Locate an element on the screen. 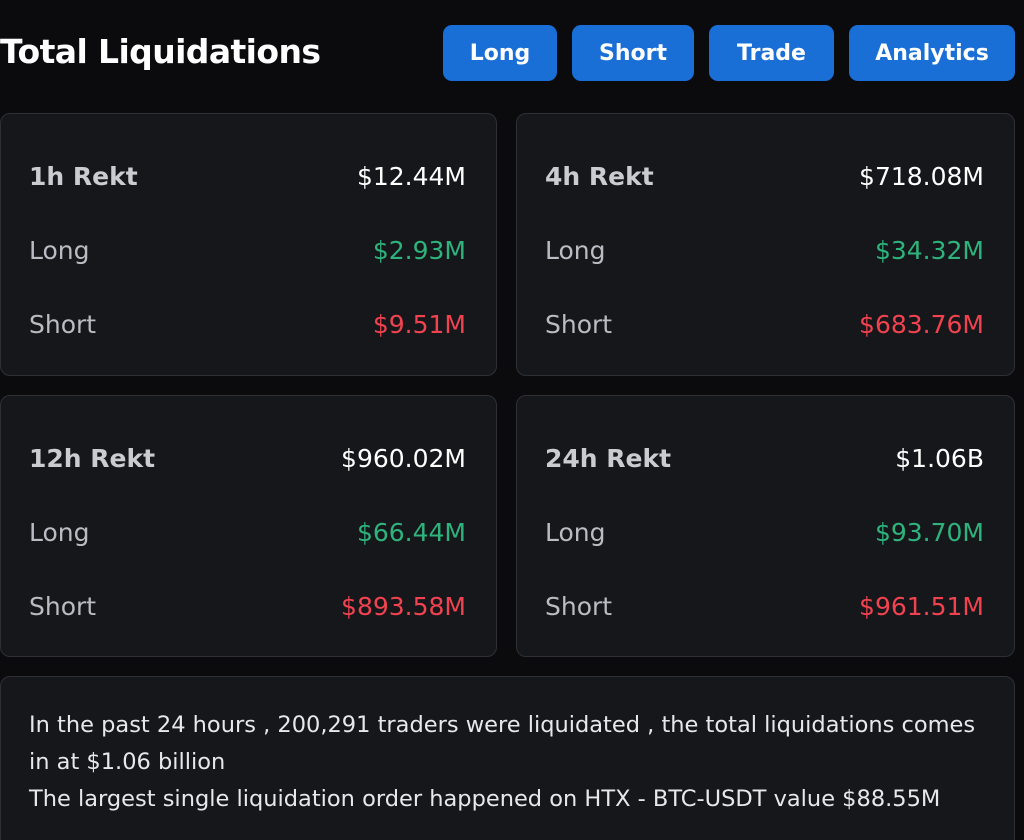  long-row: Long $93.70M is located at coordinates (764, 532).